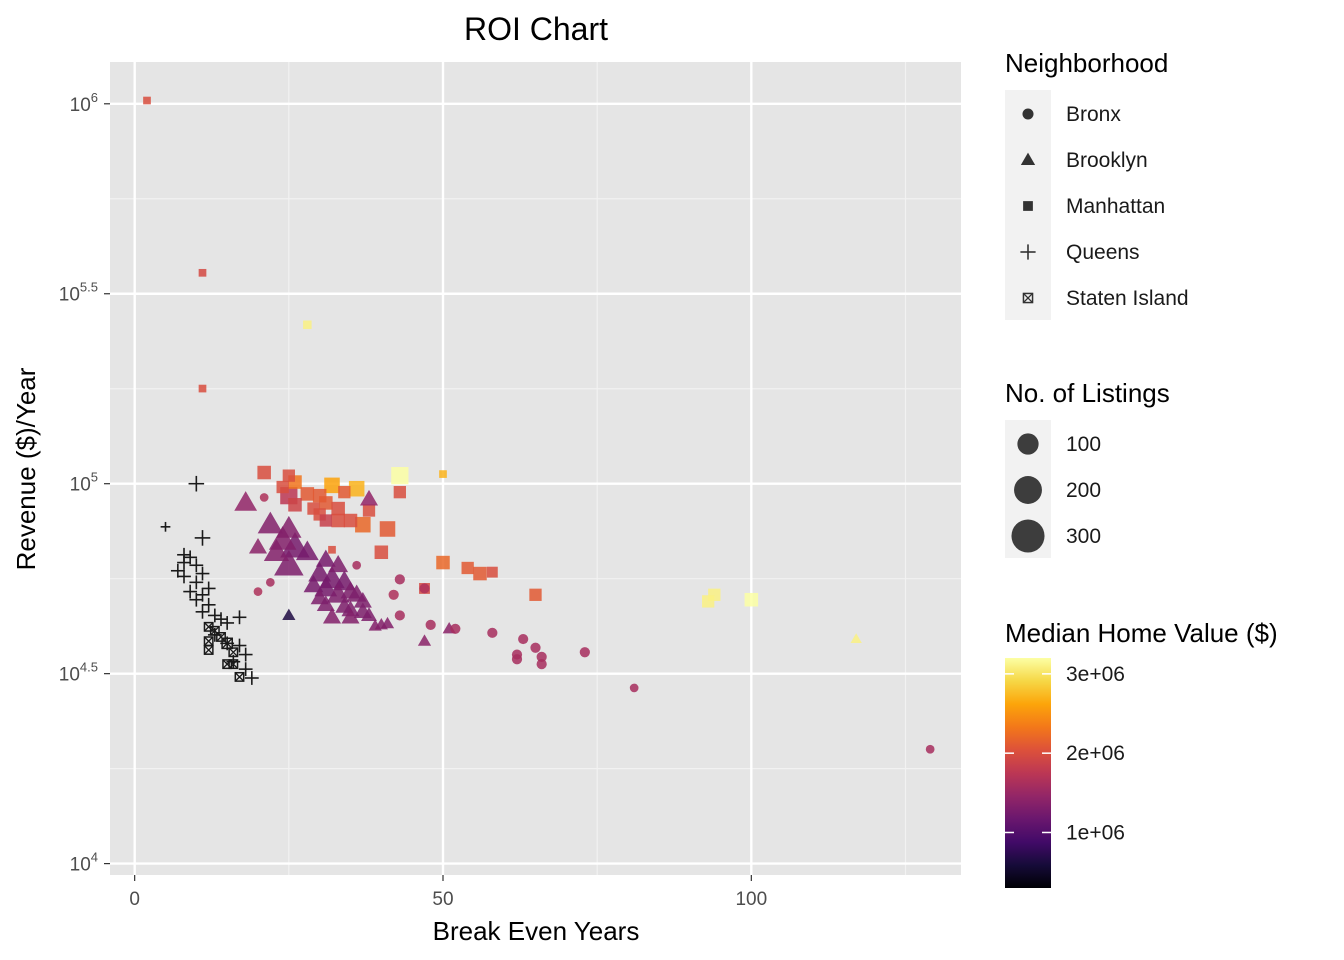 The image size is (1344, 960). What do you see at coordinates (1093, 114) in the screenshot?
I see `legend-label-bronx: Bronx` at bounding box center [1093, 114].